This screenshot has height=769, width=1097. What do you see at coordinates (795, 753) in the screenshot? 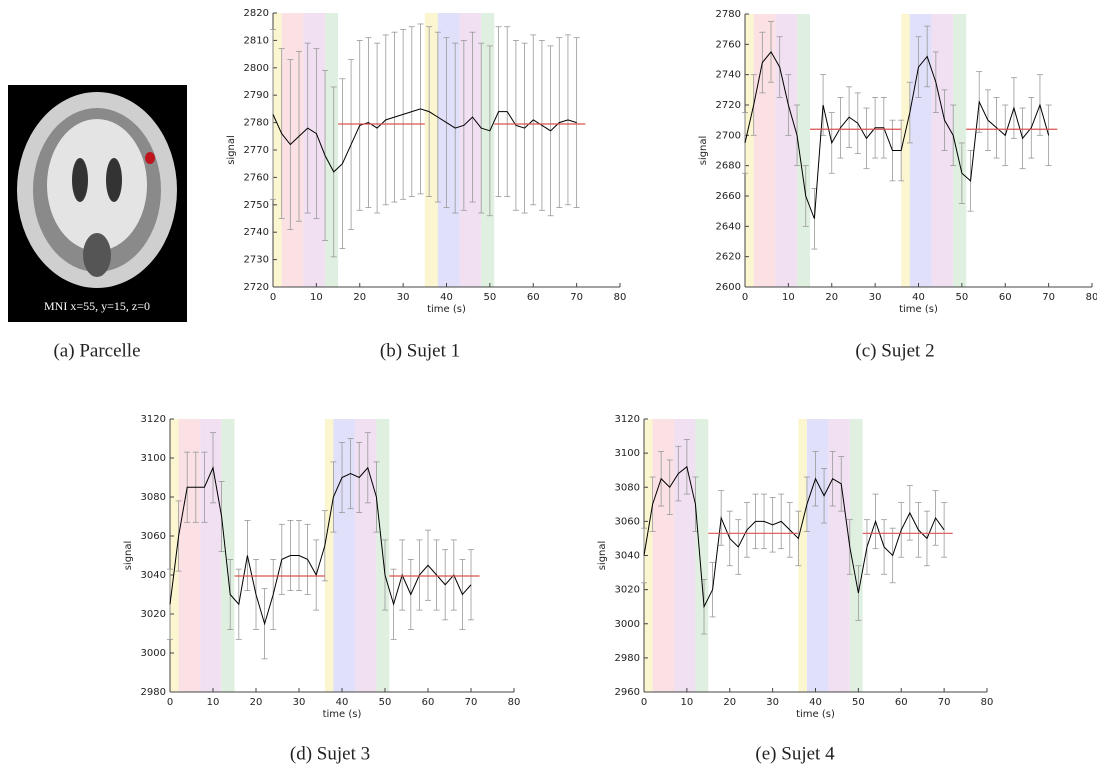
I see `caption: (e) Sujet 4` at bounding box center [795, 753].